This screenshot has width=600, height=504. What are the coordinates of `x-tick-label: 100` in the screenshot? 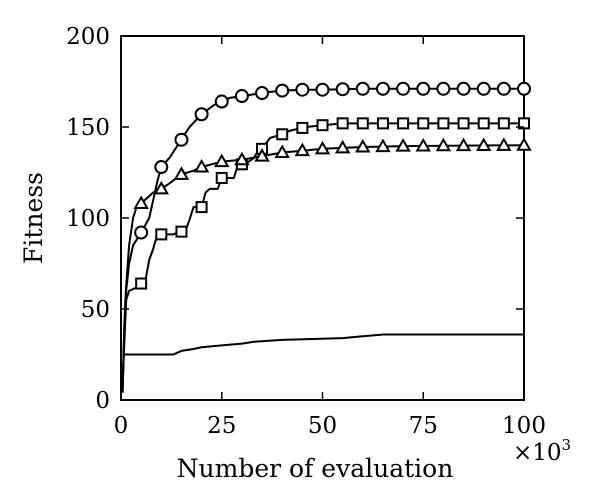 It's located at (524, 426).